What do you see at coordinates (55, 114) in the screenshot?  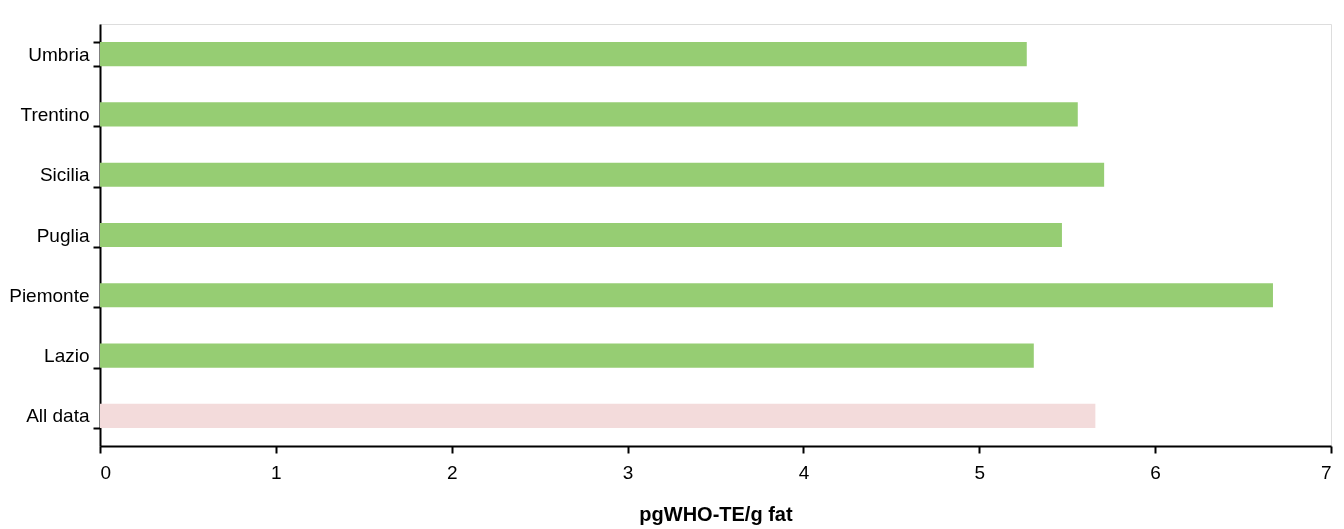 I see `y-tick-label: Trentino` at bounding box center [55, 114].